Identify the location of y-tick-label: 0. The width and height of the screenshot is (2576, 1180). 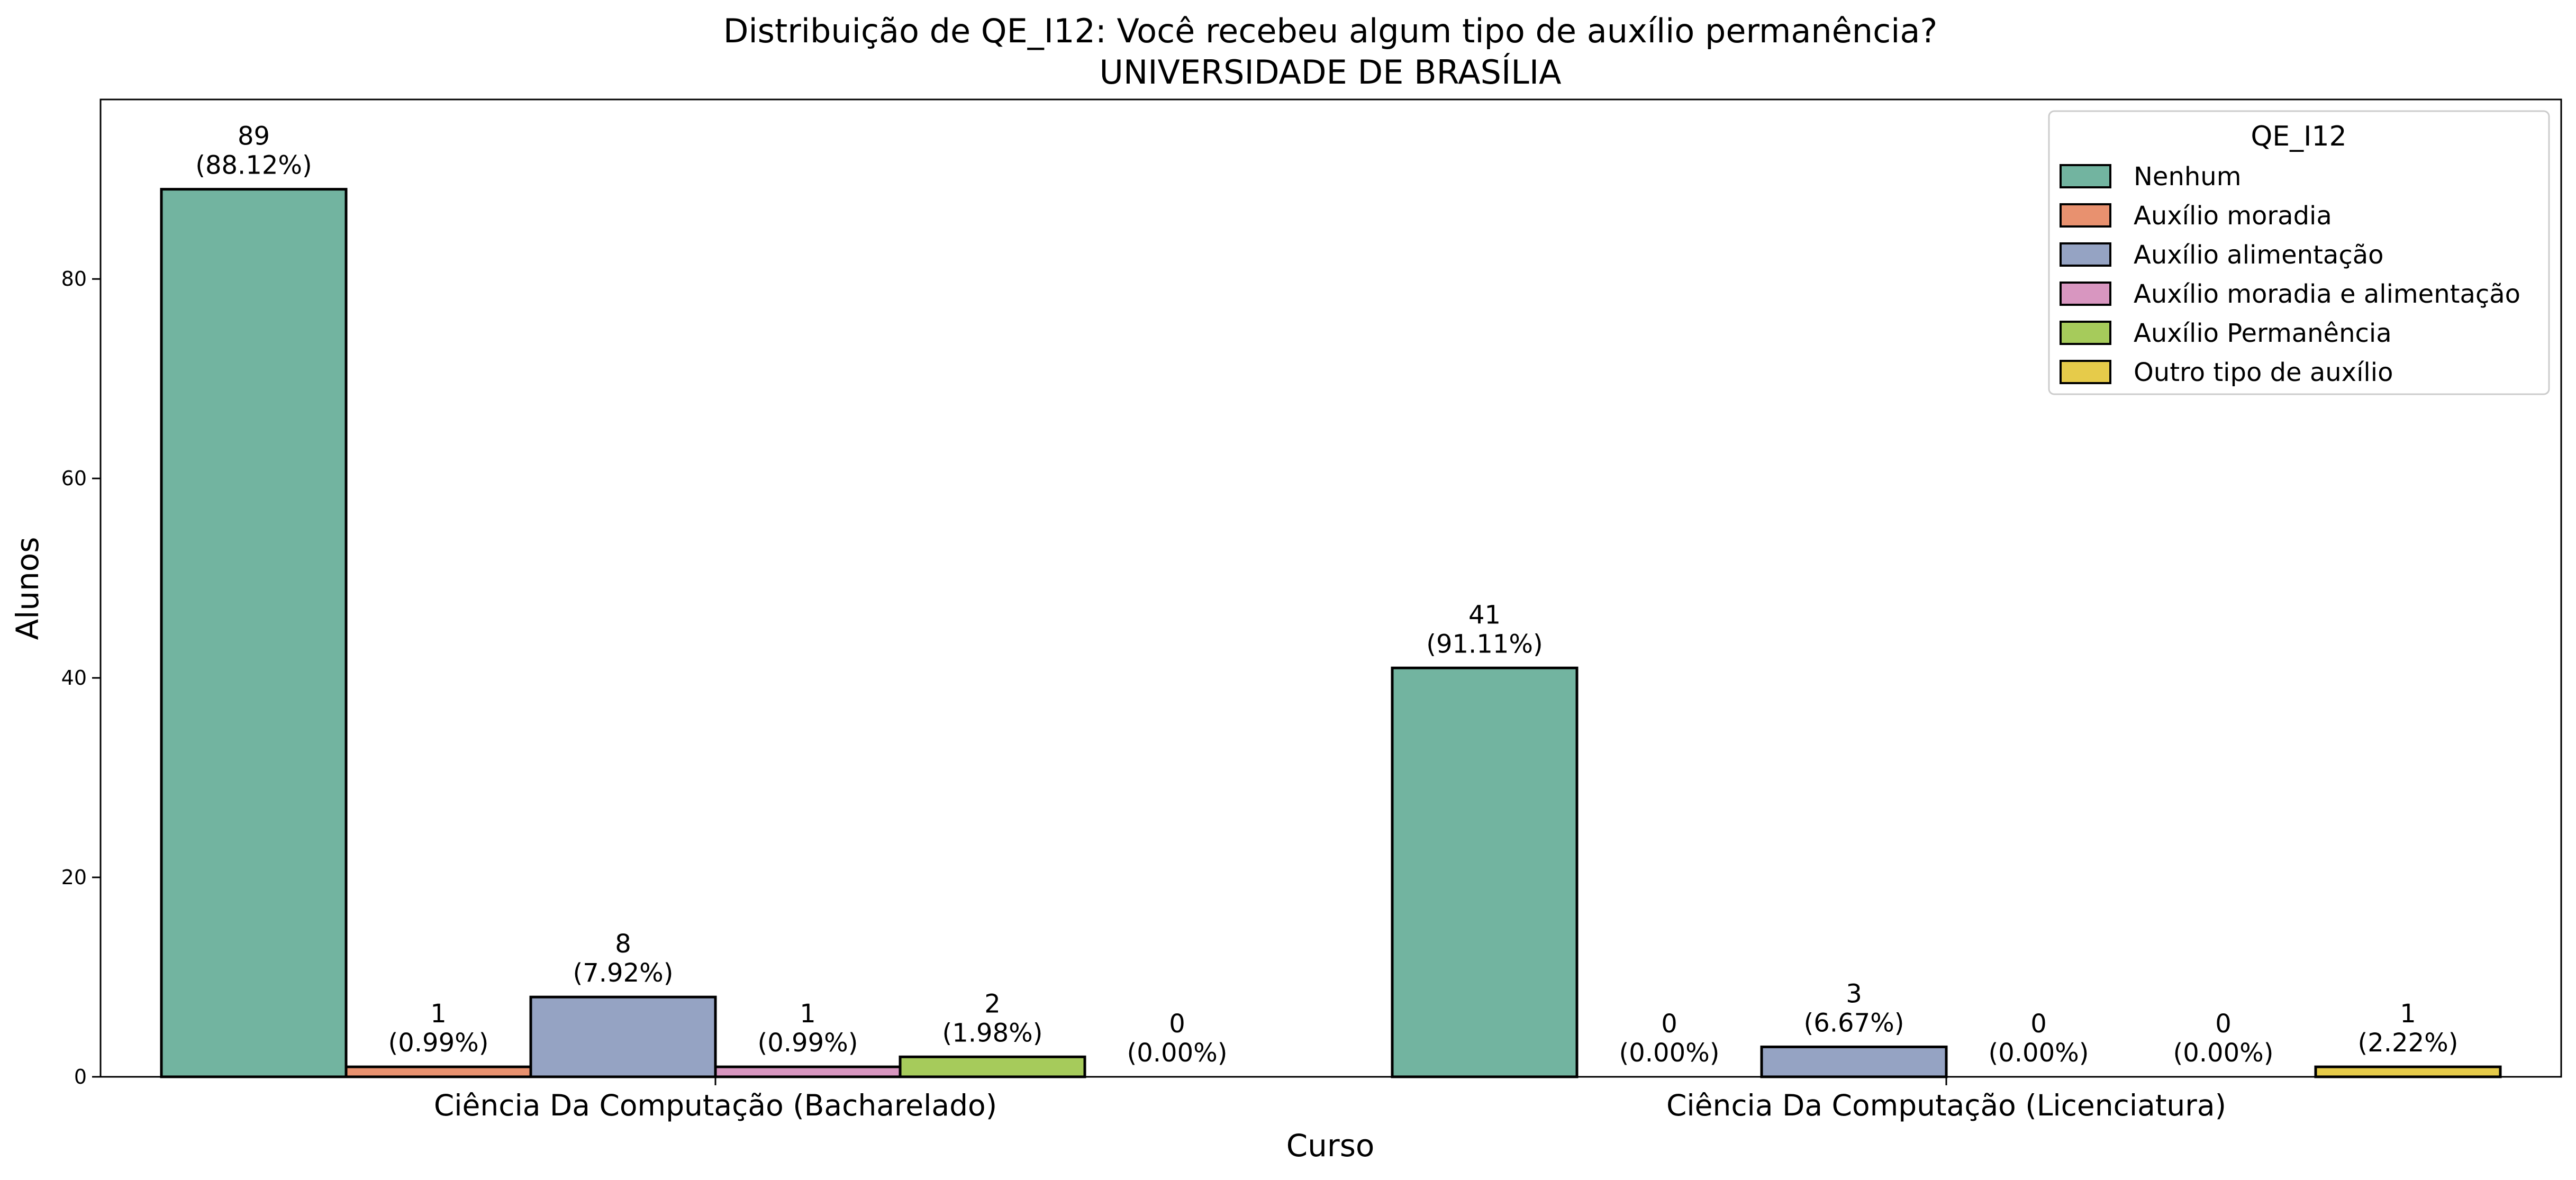
(80, 1076).